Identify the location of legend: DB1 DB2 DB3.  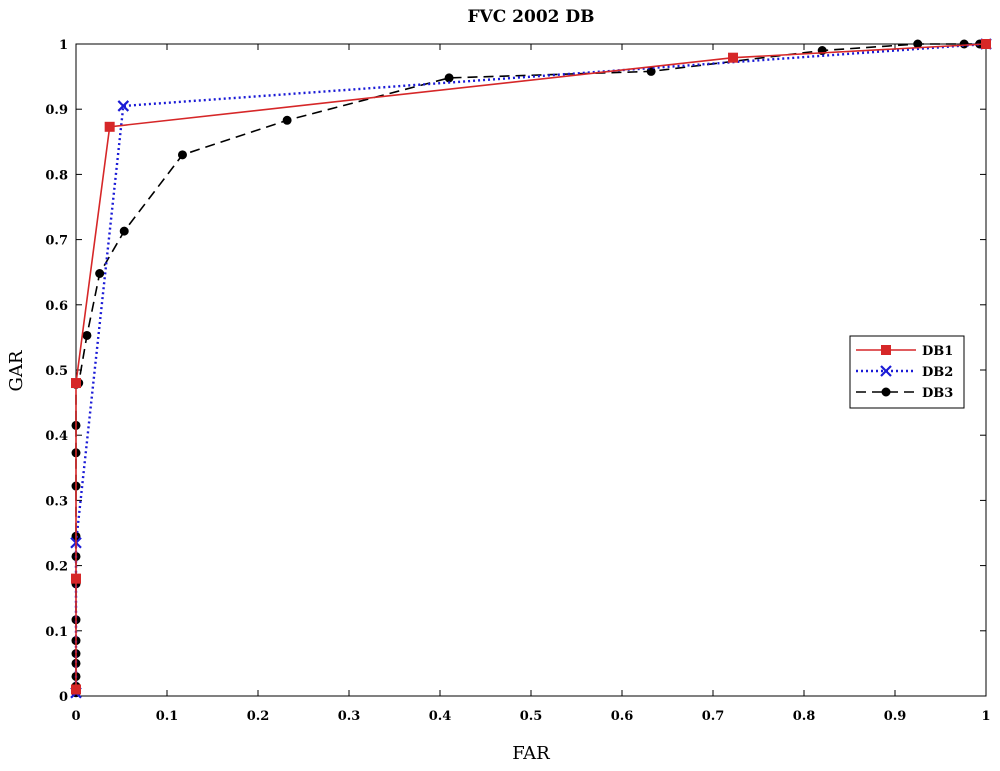
(907, 372).